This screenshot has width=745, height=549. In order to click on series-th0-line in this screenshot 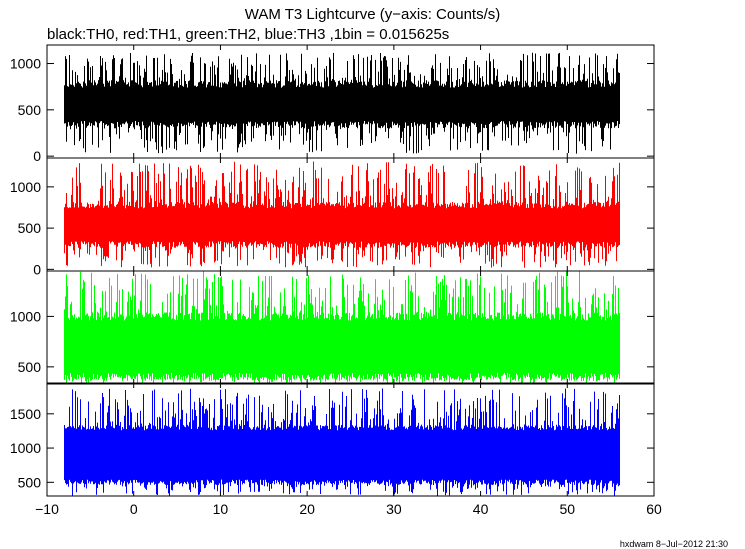, I will do `click(342, 103)`.